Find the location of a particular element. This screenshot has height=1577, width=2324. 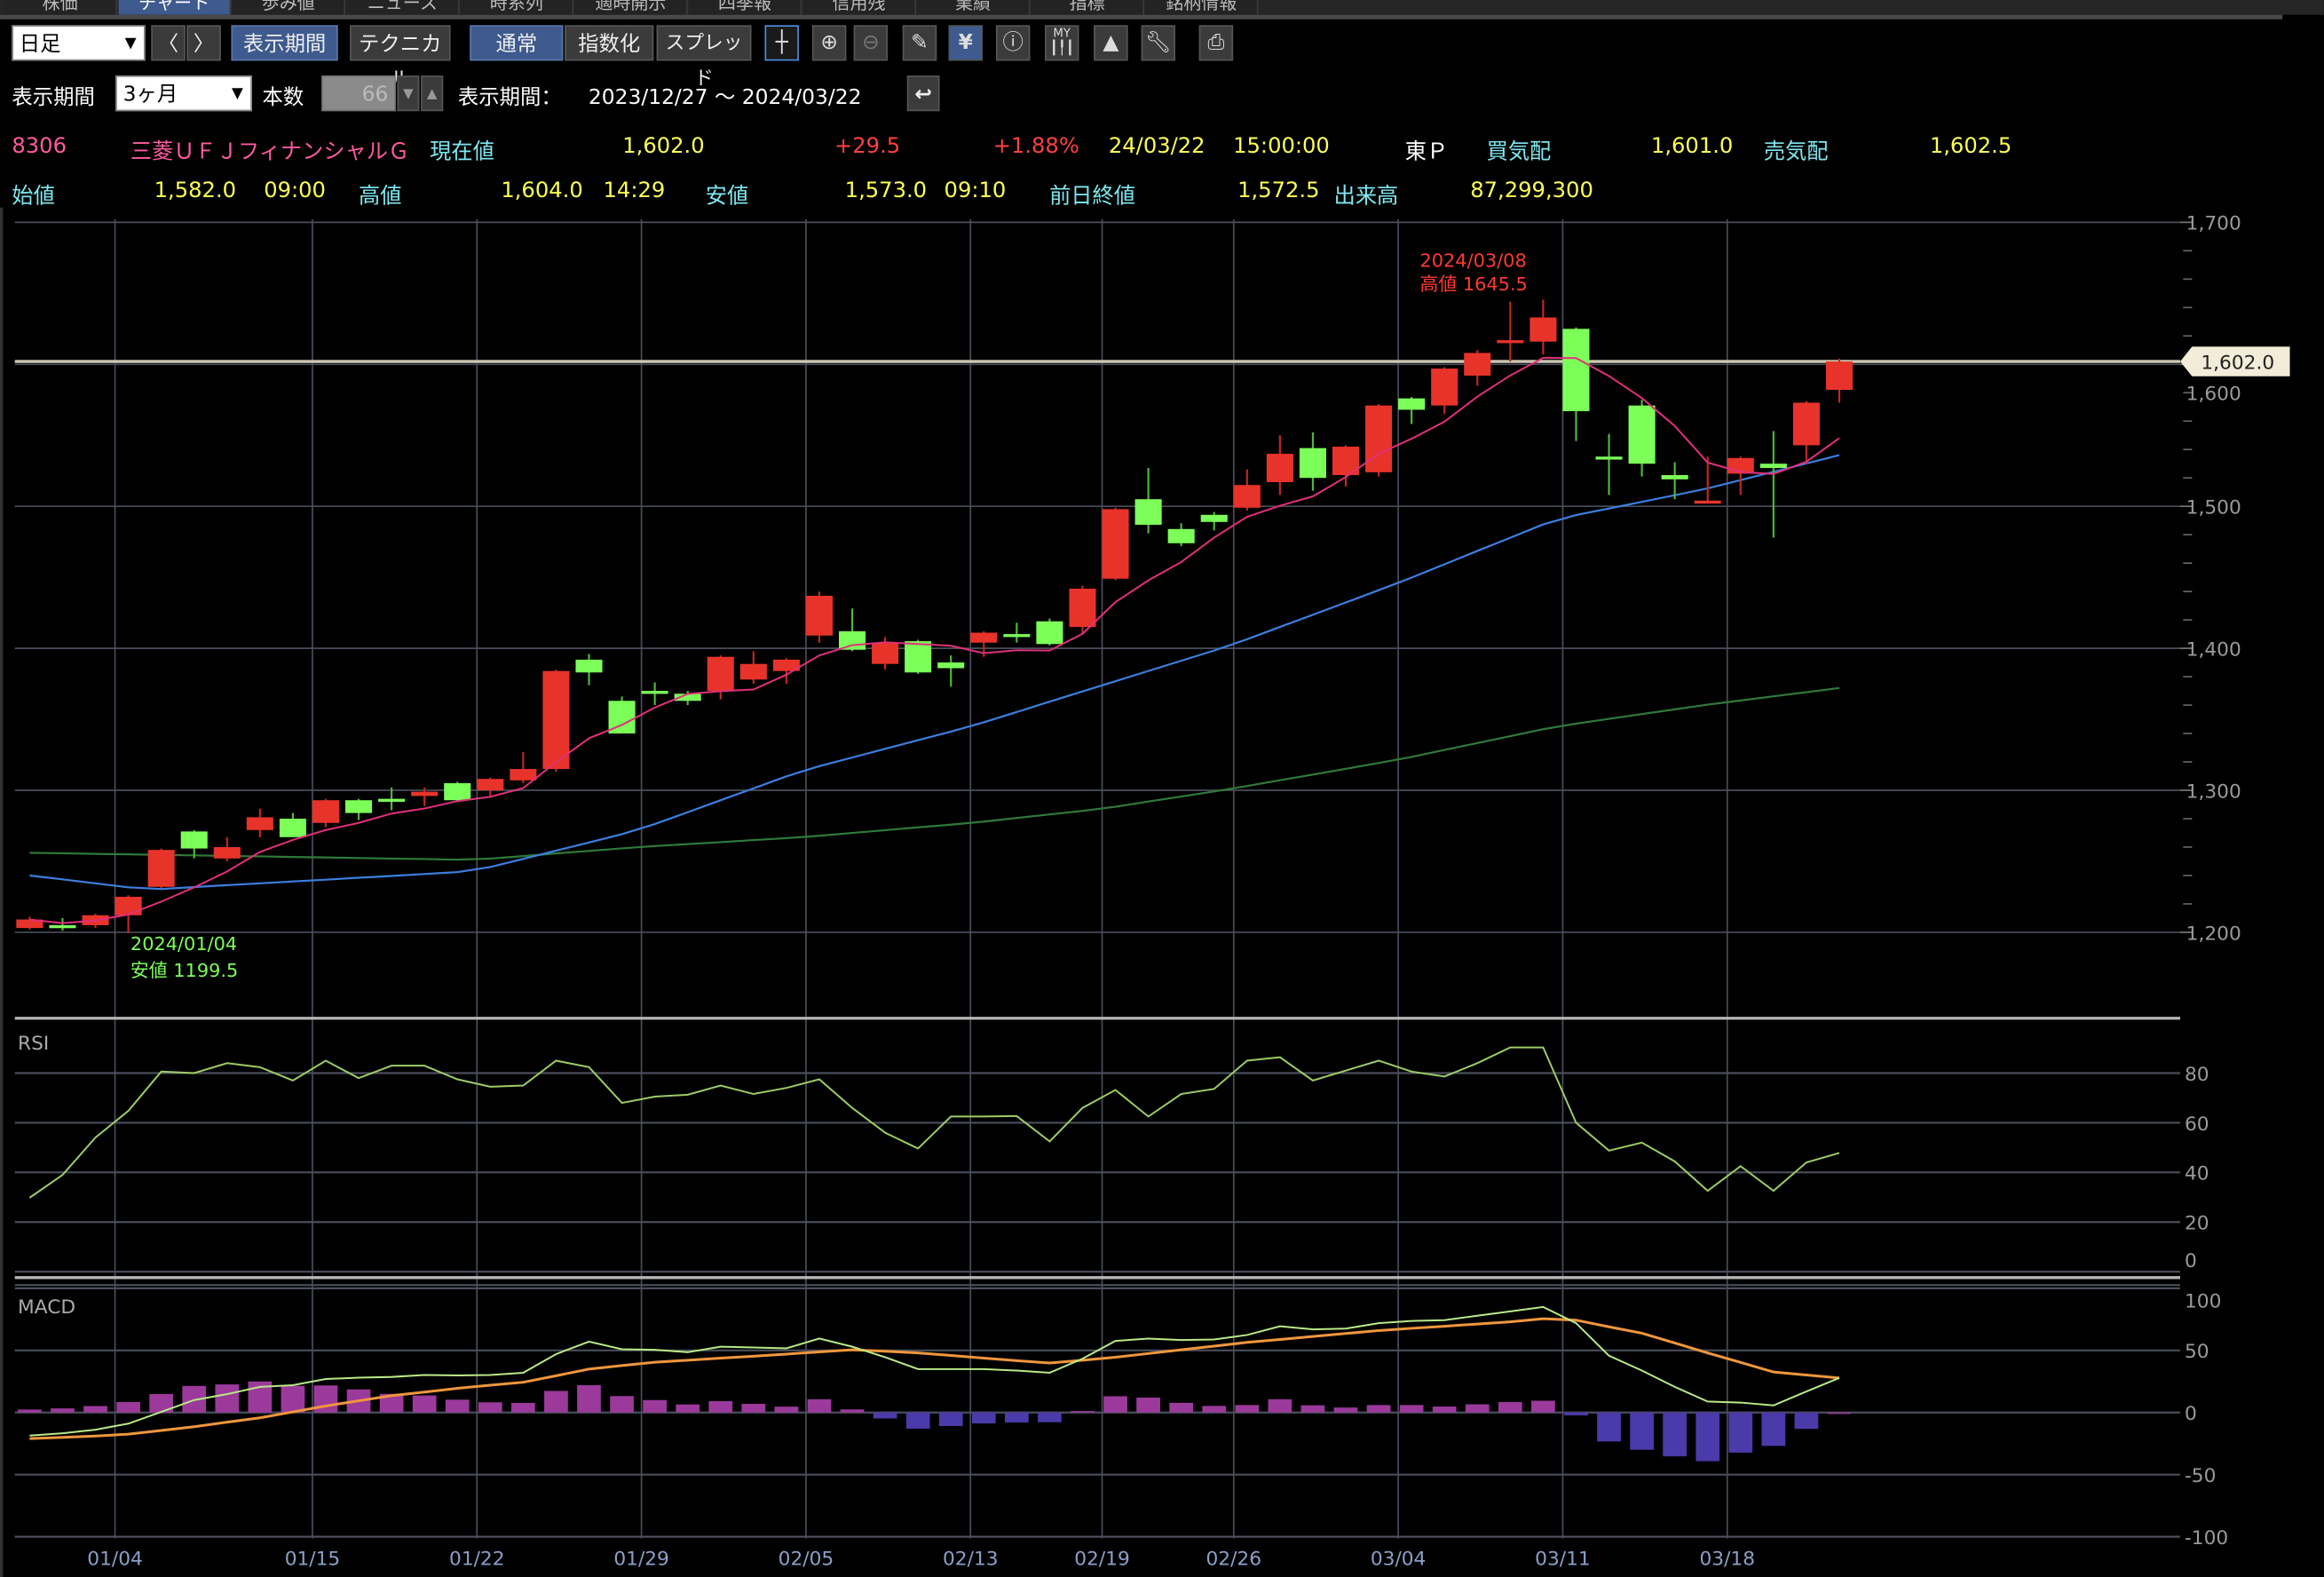

rsi-tick-label: 80 is located at coordinates (2197, 1075).